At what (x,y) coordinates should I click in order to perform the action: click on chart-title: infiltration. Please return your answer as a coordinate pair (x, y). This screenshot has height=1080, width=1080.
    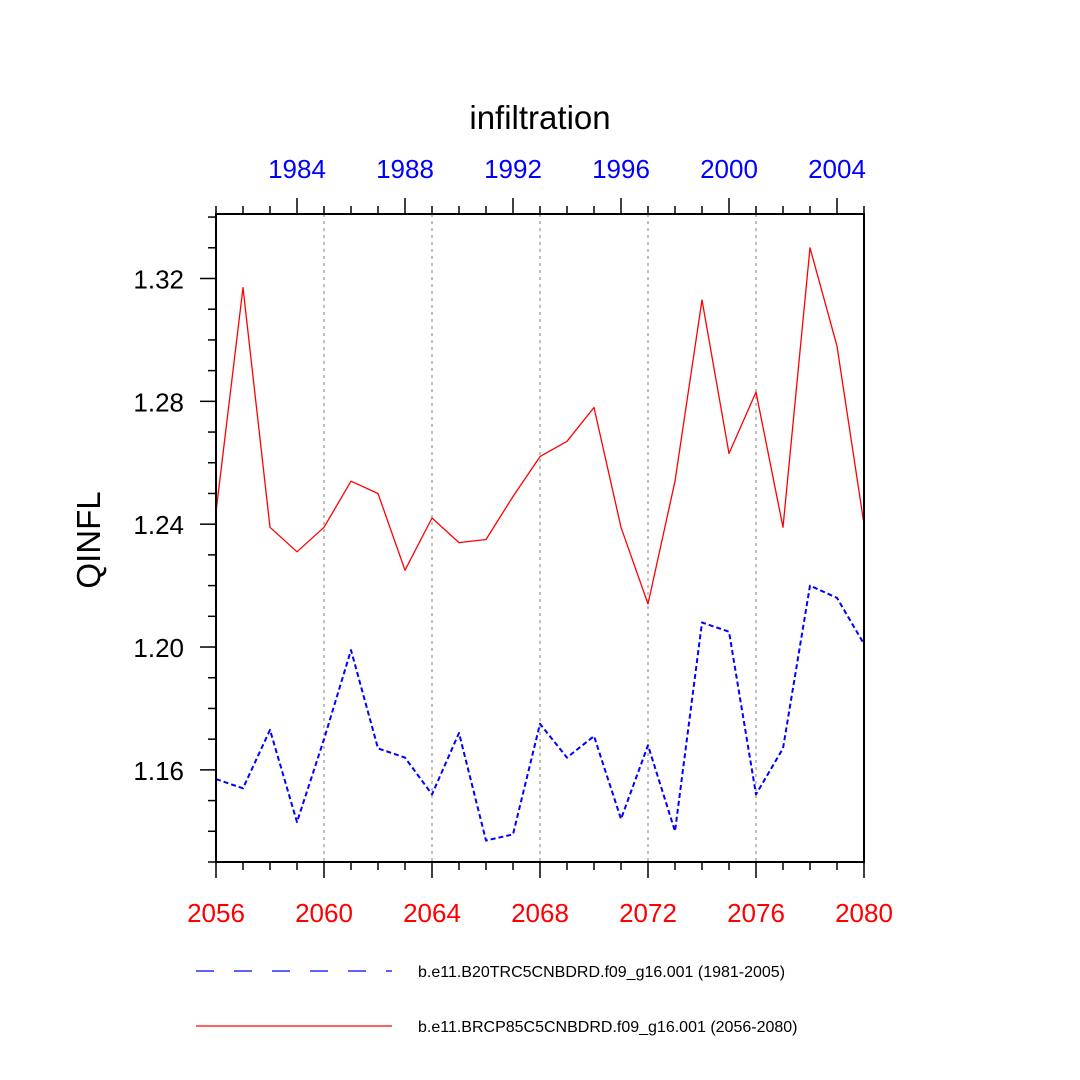
    Looking at the image, I should click on (539, 117).